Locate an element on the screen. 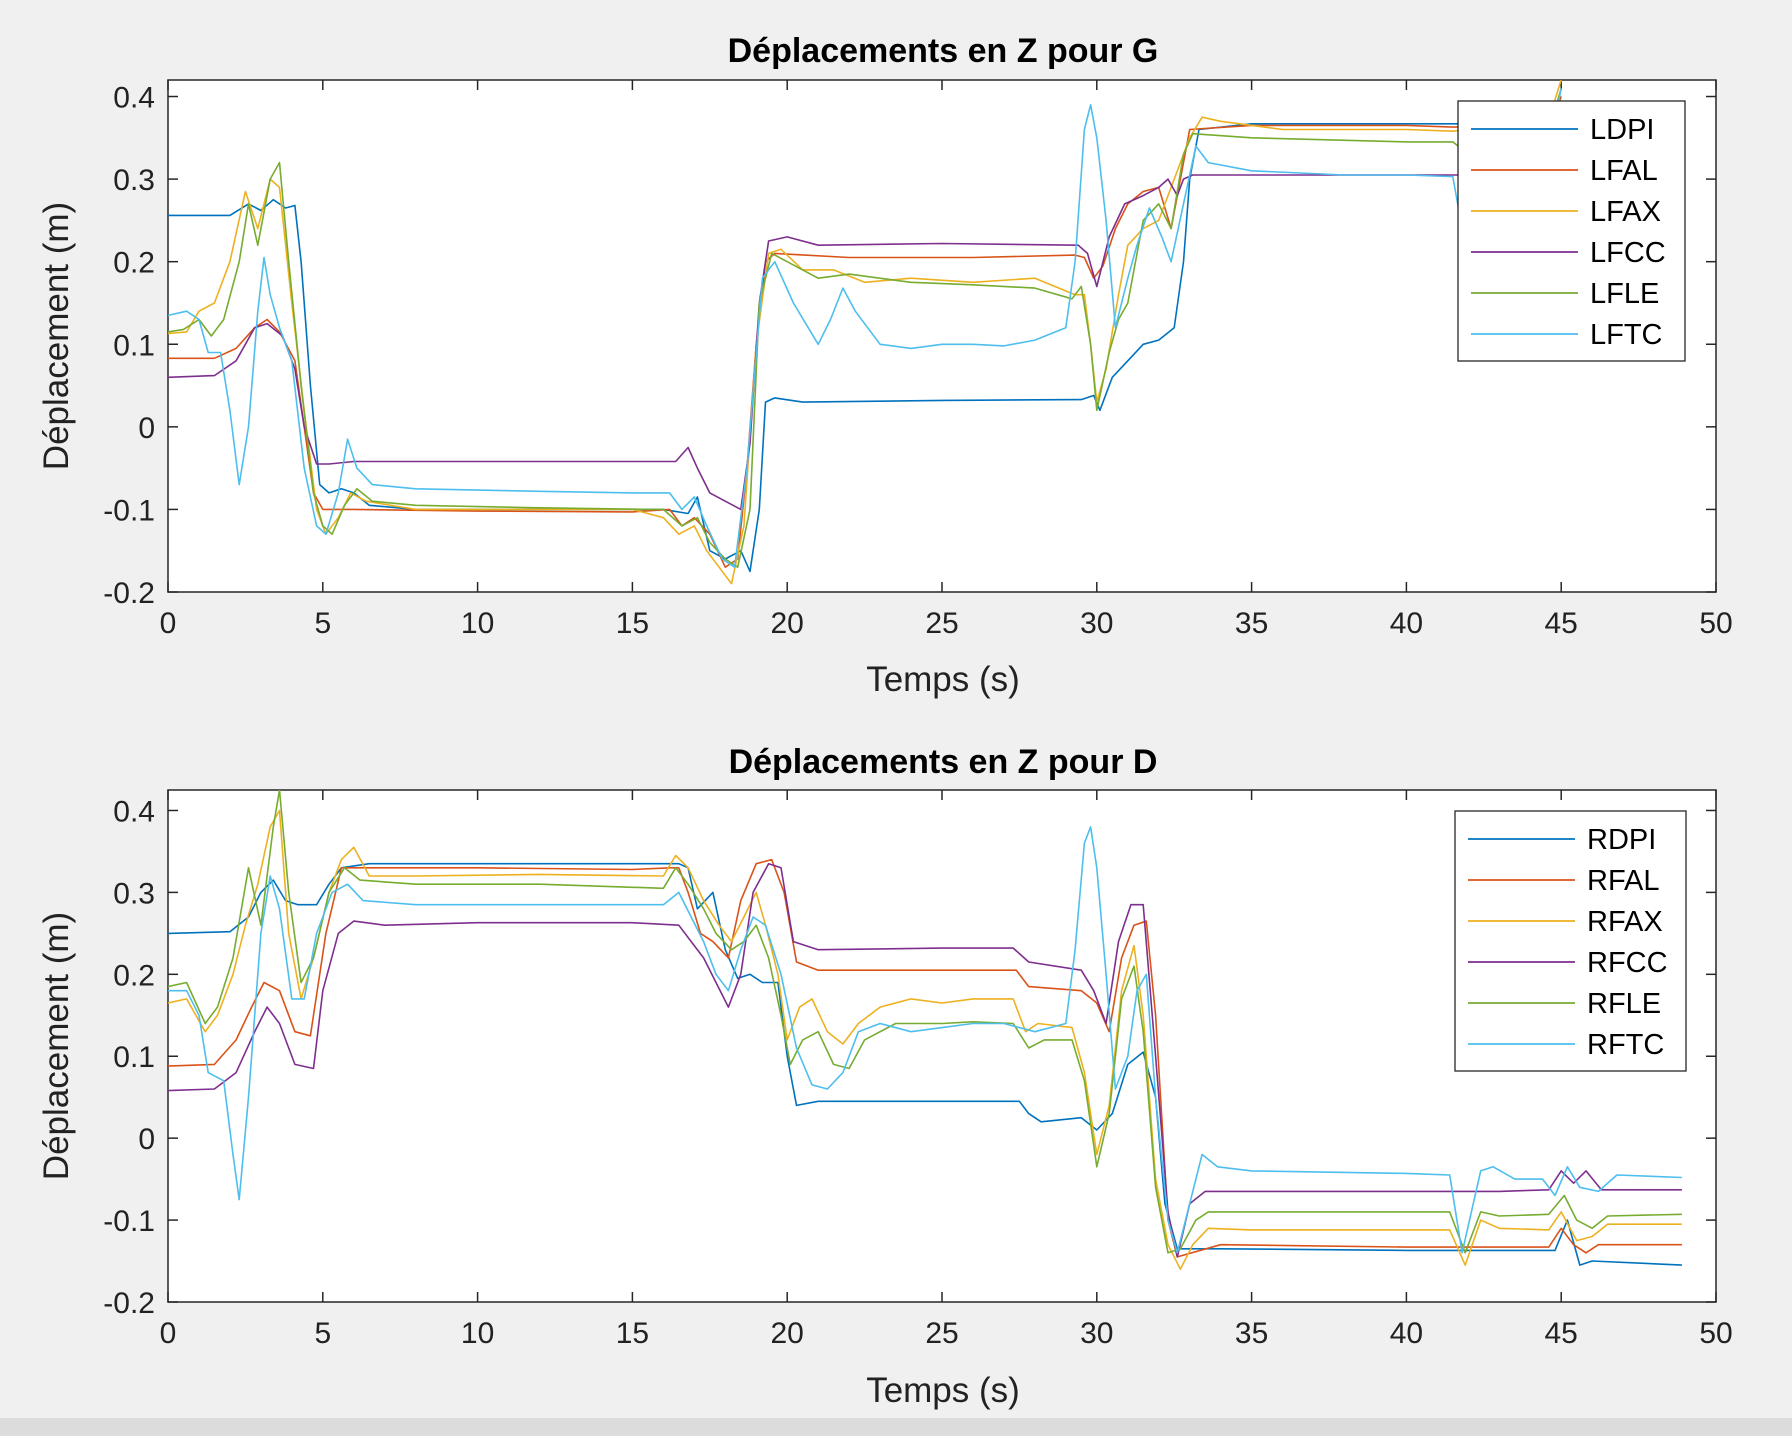 The width and height of the screenshot is (1792, 1436). legend-label: LFTC is located at coordinates (1626, 335).